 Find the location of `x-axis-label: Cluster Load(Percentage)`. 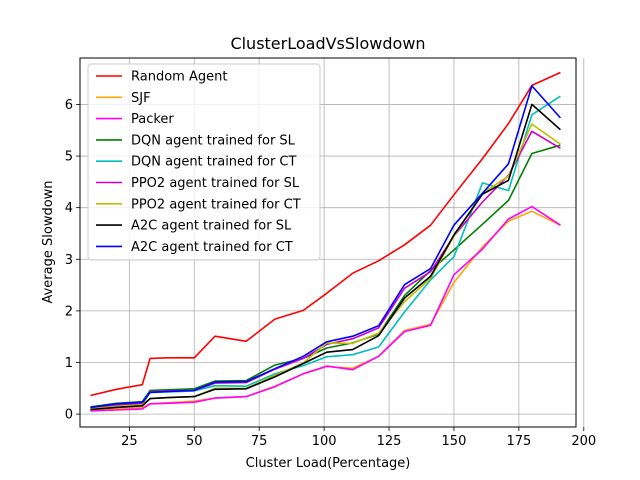

x-axis-label: Cluster Load(Percentage) is located at coordinates (328, 463).